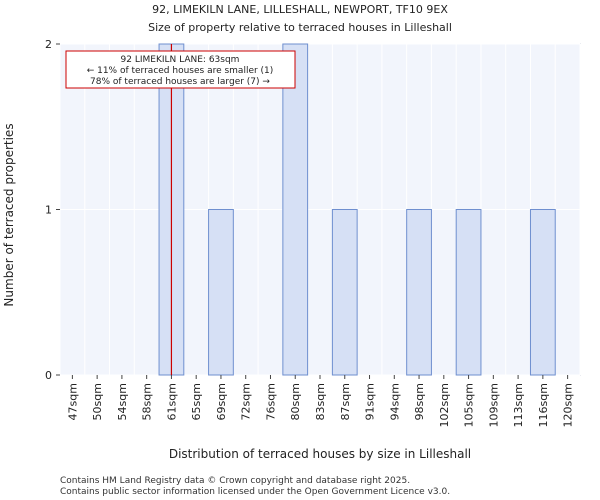 The width and height of the screenshot is (600, 500). I want to click on x-tick-label: 98sqm, so click(419, 401).